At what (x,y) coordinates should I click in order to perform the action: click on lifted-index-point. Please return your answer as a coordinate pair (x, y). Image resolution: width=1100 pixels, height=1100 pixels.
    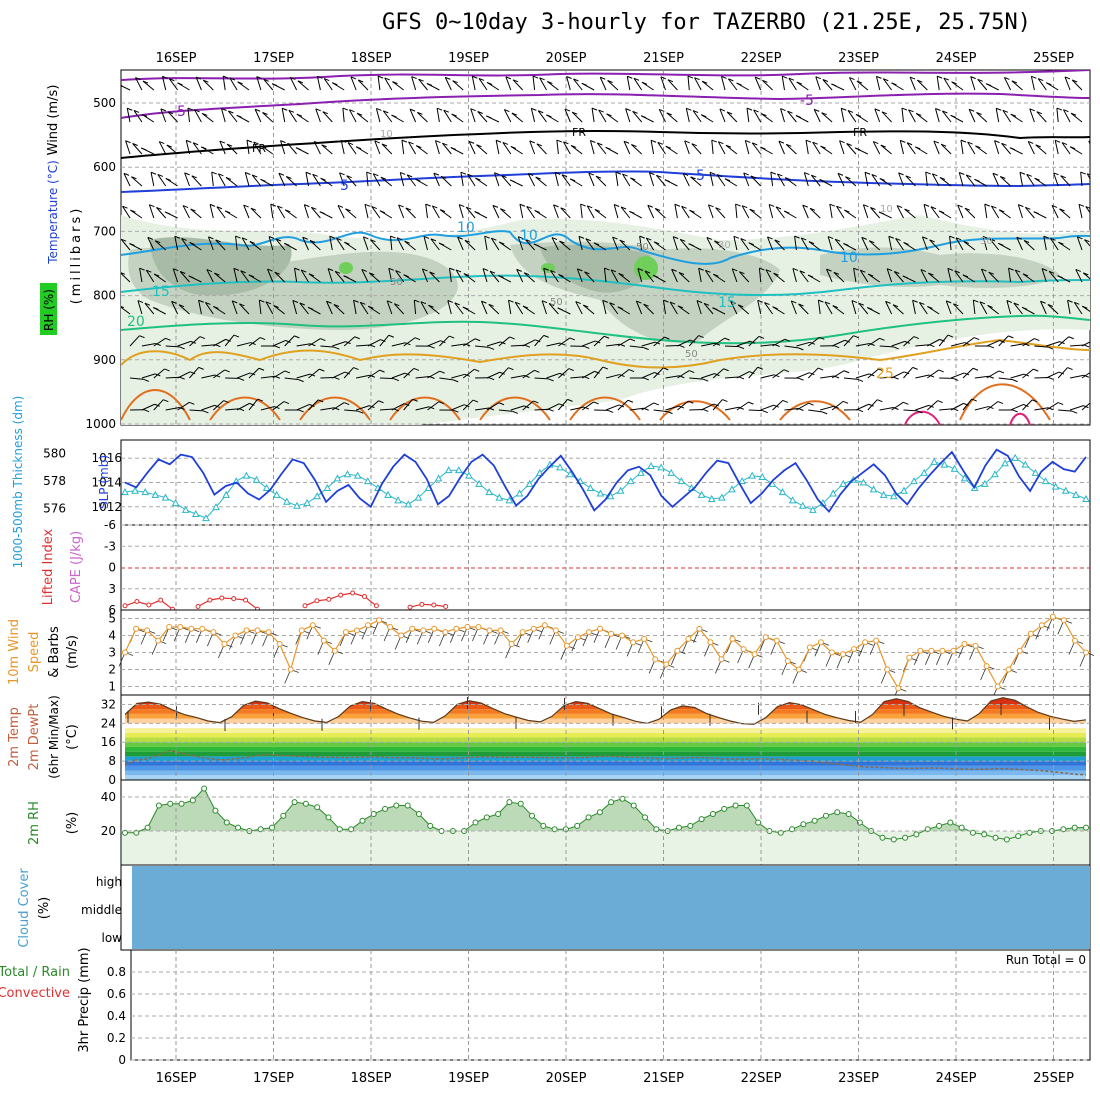
    Looking at the image, I should click on (246, 600).